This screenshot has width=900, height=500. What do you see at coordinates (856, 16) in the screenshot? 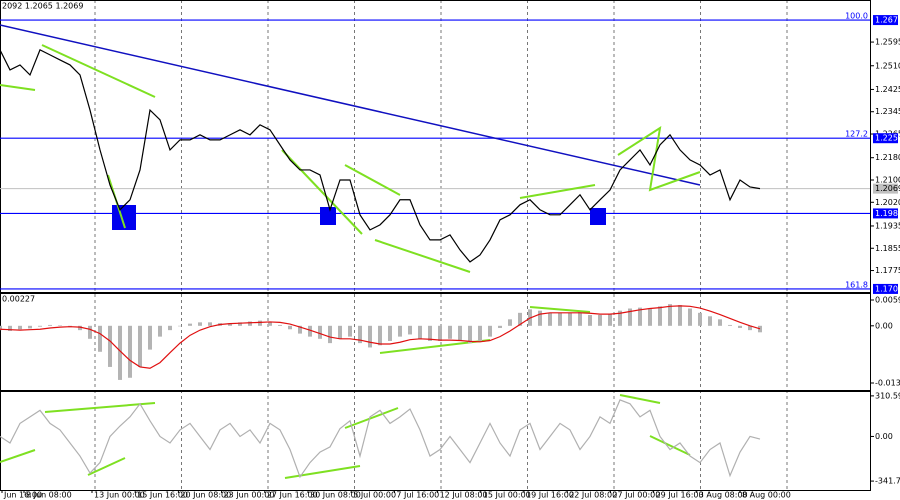
I see `fib-label: 100.0` at bounding box center [856, 16].